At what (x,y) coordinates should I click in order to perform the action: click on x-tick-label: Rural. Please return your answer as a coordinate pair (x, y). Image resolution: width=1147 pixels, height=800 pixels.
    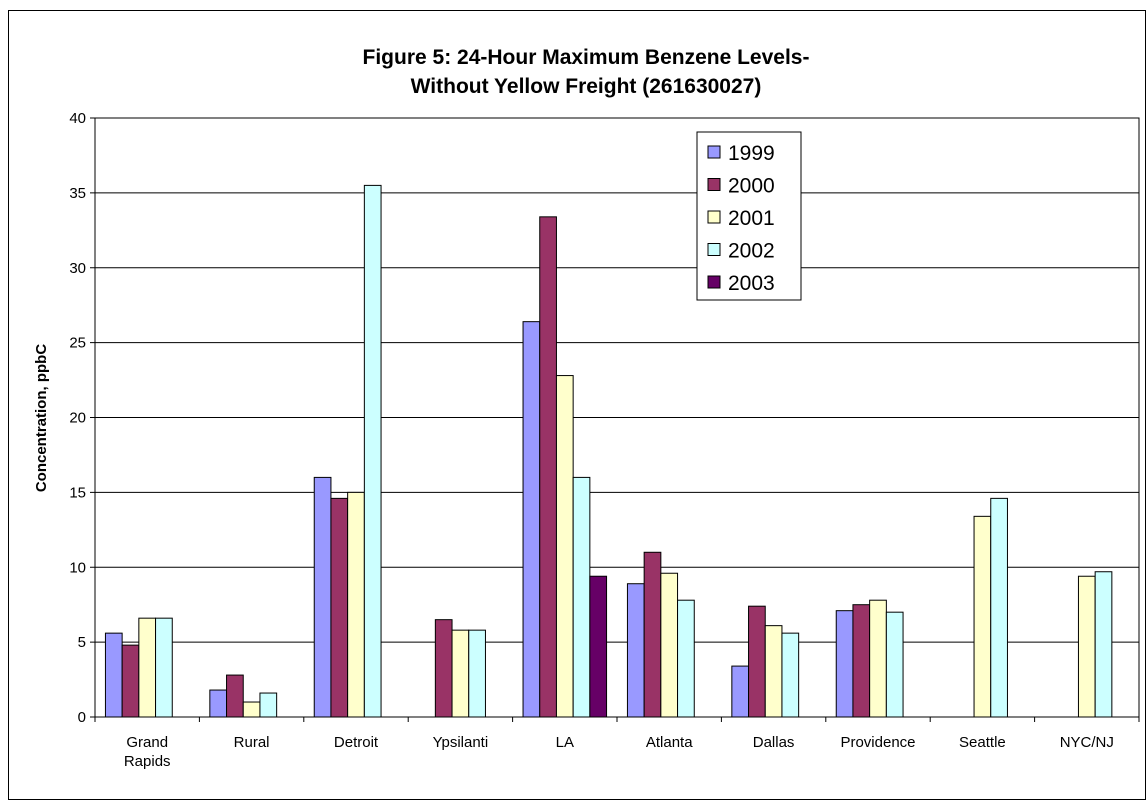
    Looking at the image, I should click on (252, 742).